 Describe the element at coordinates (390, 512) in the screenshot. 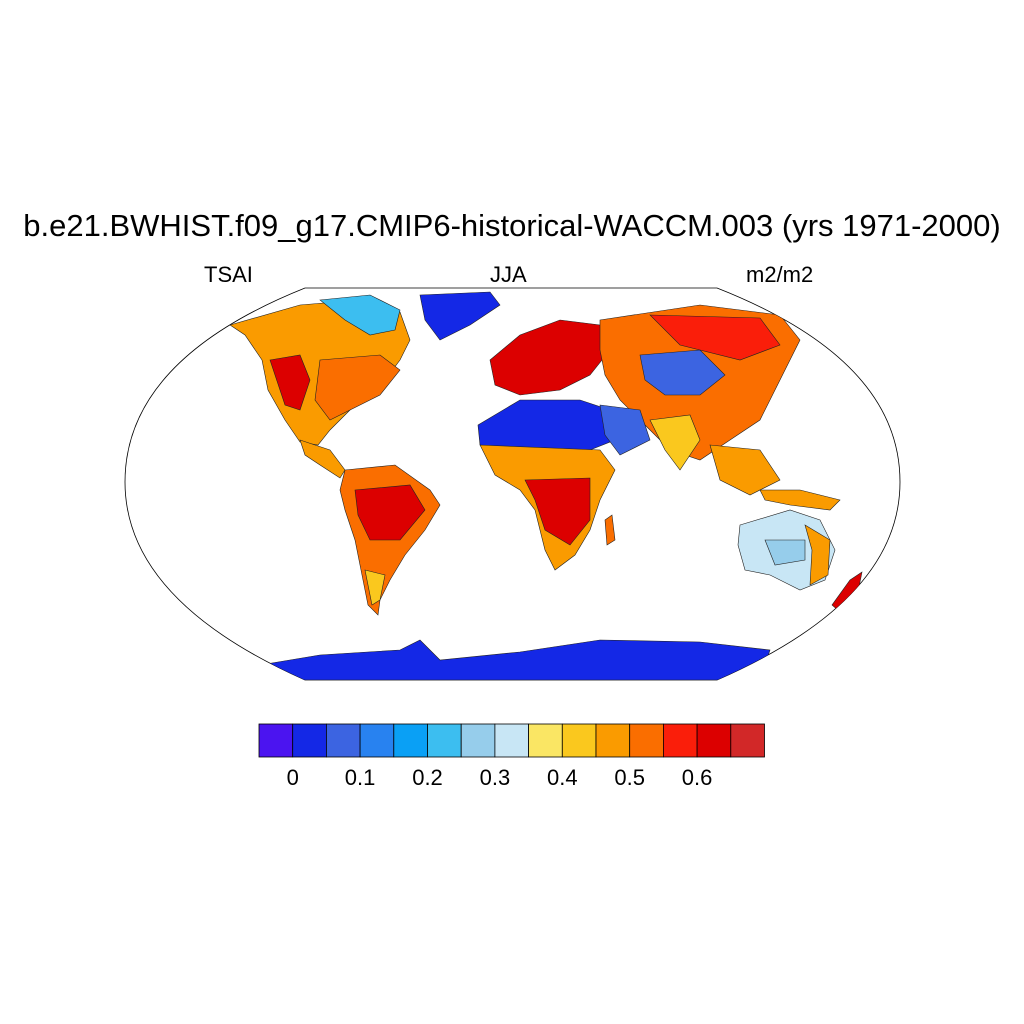

I see `amazon` at that location.